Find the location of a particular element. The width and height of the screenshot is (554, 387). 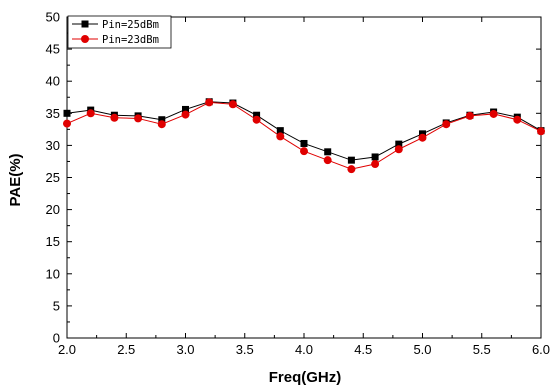

y-tick-label: 20 is located at coordinates (53, 209).